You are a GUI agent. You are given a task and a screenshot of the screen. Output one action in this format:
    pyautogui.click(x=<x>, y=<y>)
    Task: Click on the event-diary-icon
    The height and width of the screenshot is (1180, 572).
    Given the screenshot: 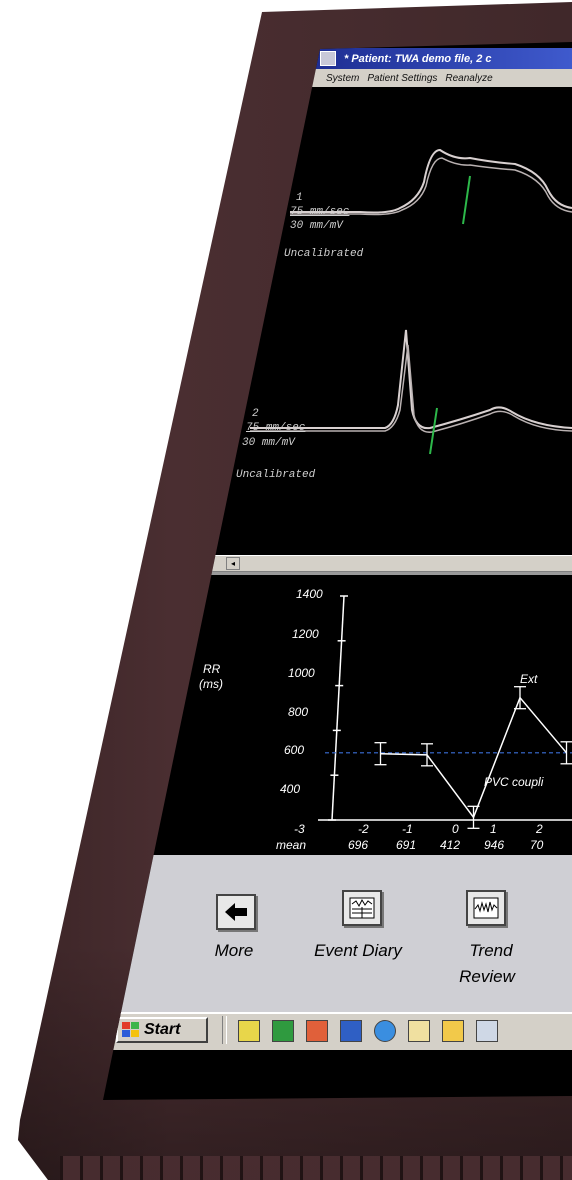 What is the action you would take?
    pyautogui.click(x=362, y=908)
    